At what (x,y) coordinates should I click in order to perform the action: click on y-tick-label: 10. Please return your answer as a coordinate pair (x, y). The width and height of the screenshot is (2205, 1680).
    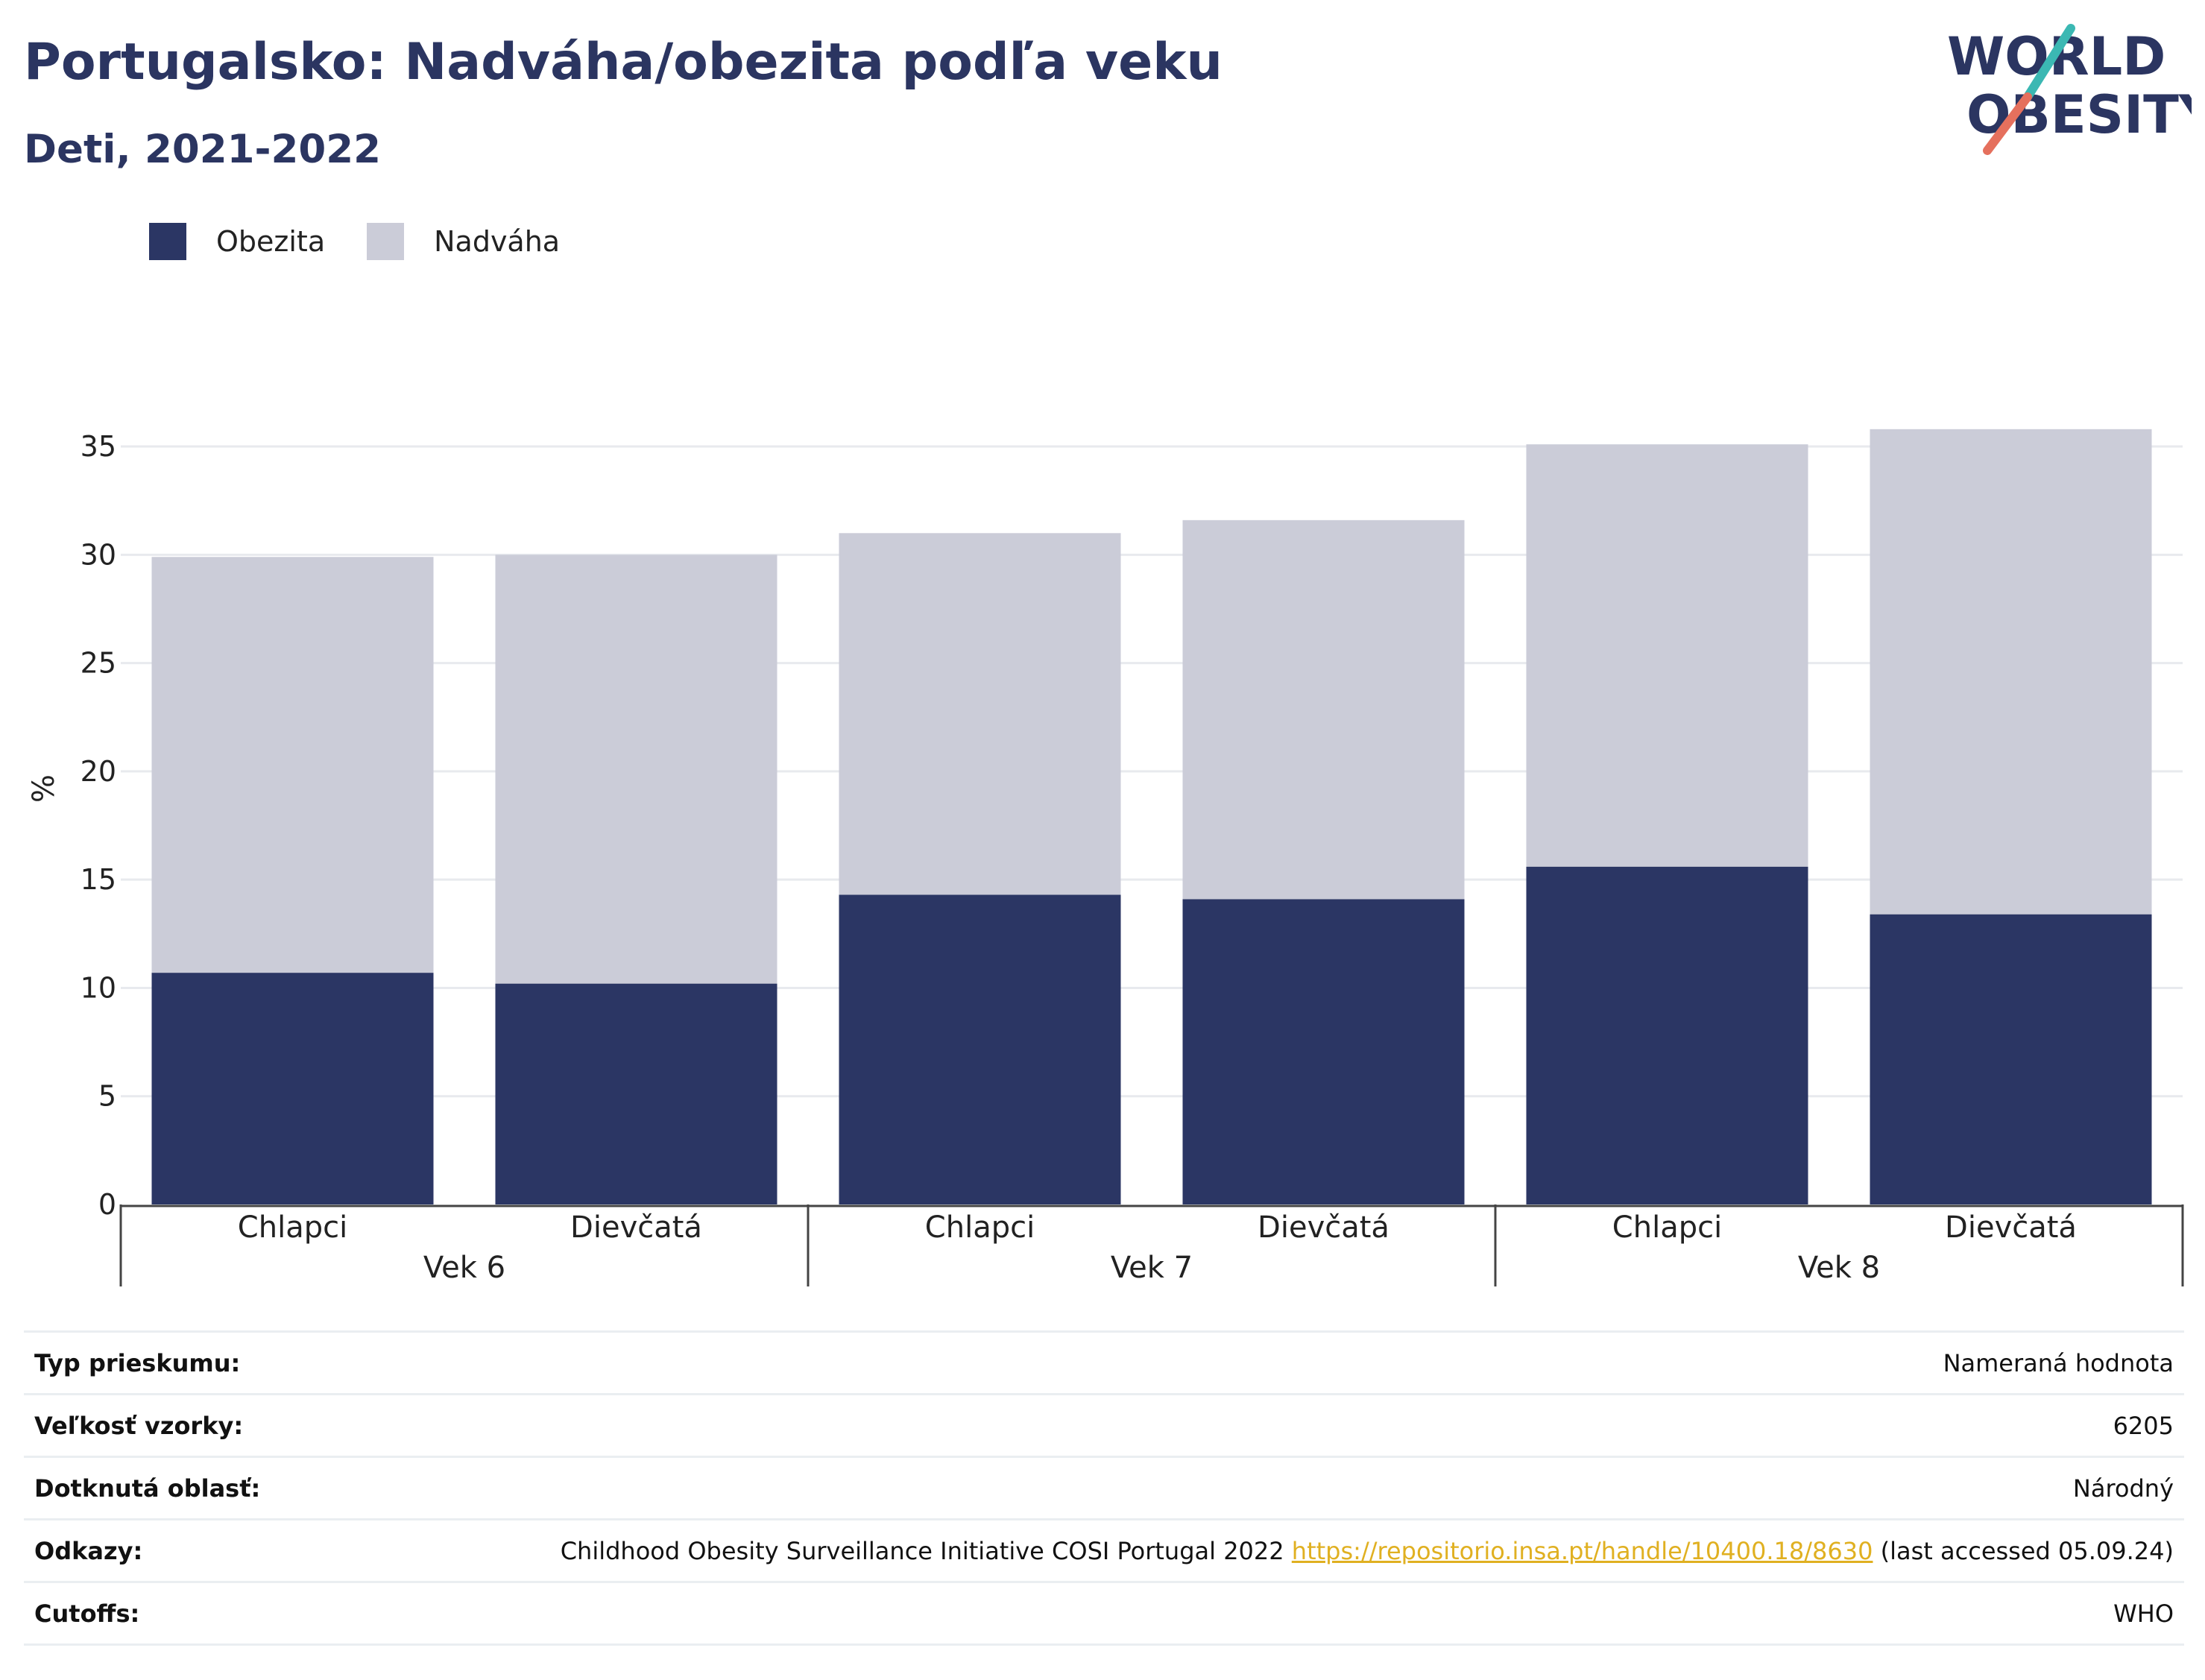
    Looking at the image, I should click on (98, 987).